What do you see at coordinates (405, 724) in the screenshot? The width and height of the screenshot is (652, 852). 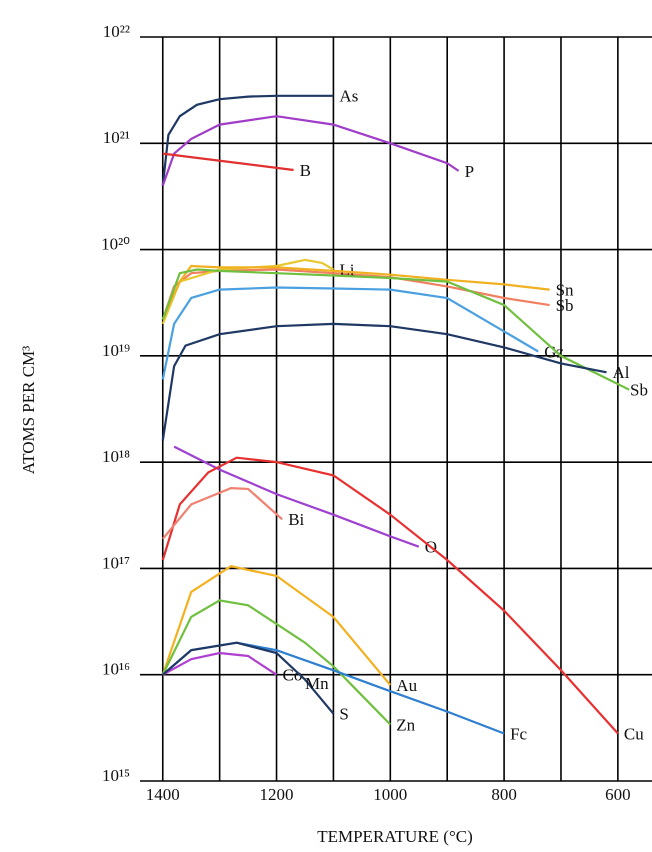 I see `series-label: Zn` at bounding box center [405, 724].